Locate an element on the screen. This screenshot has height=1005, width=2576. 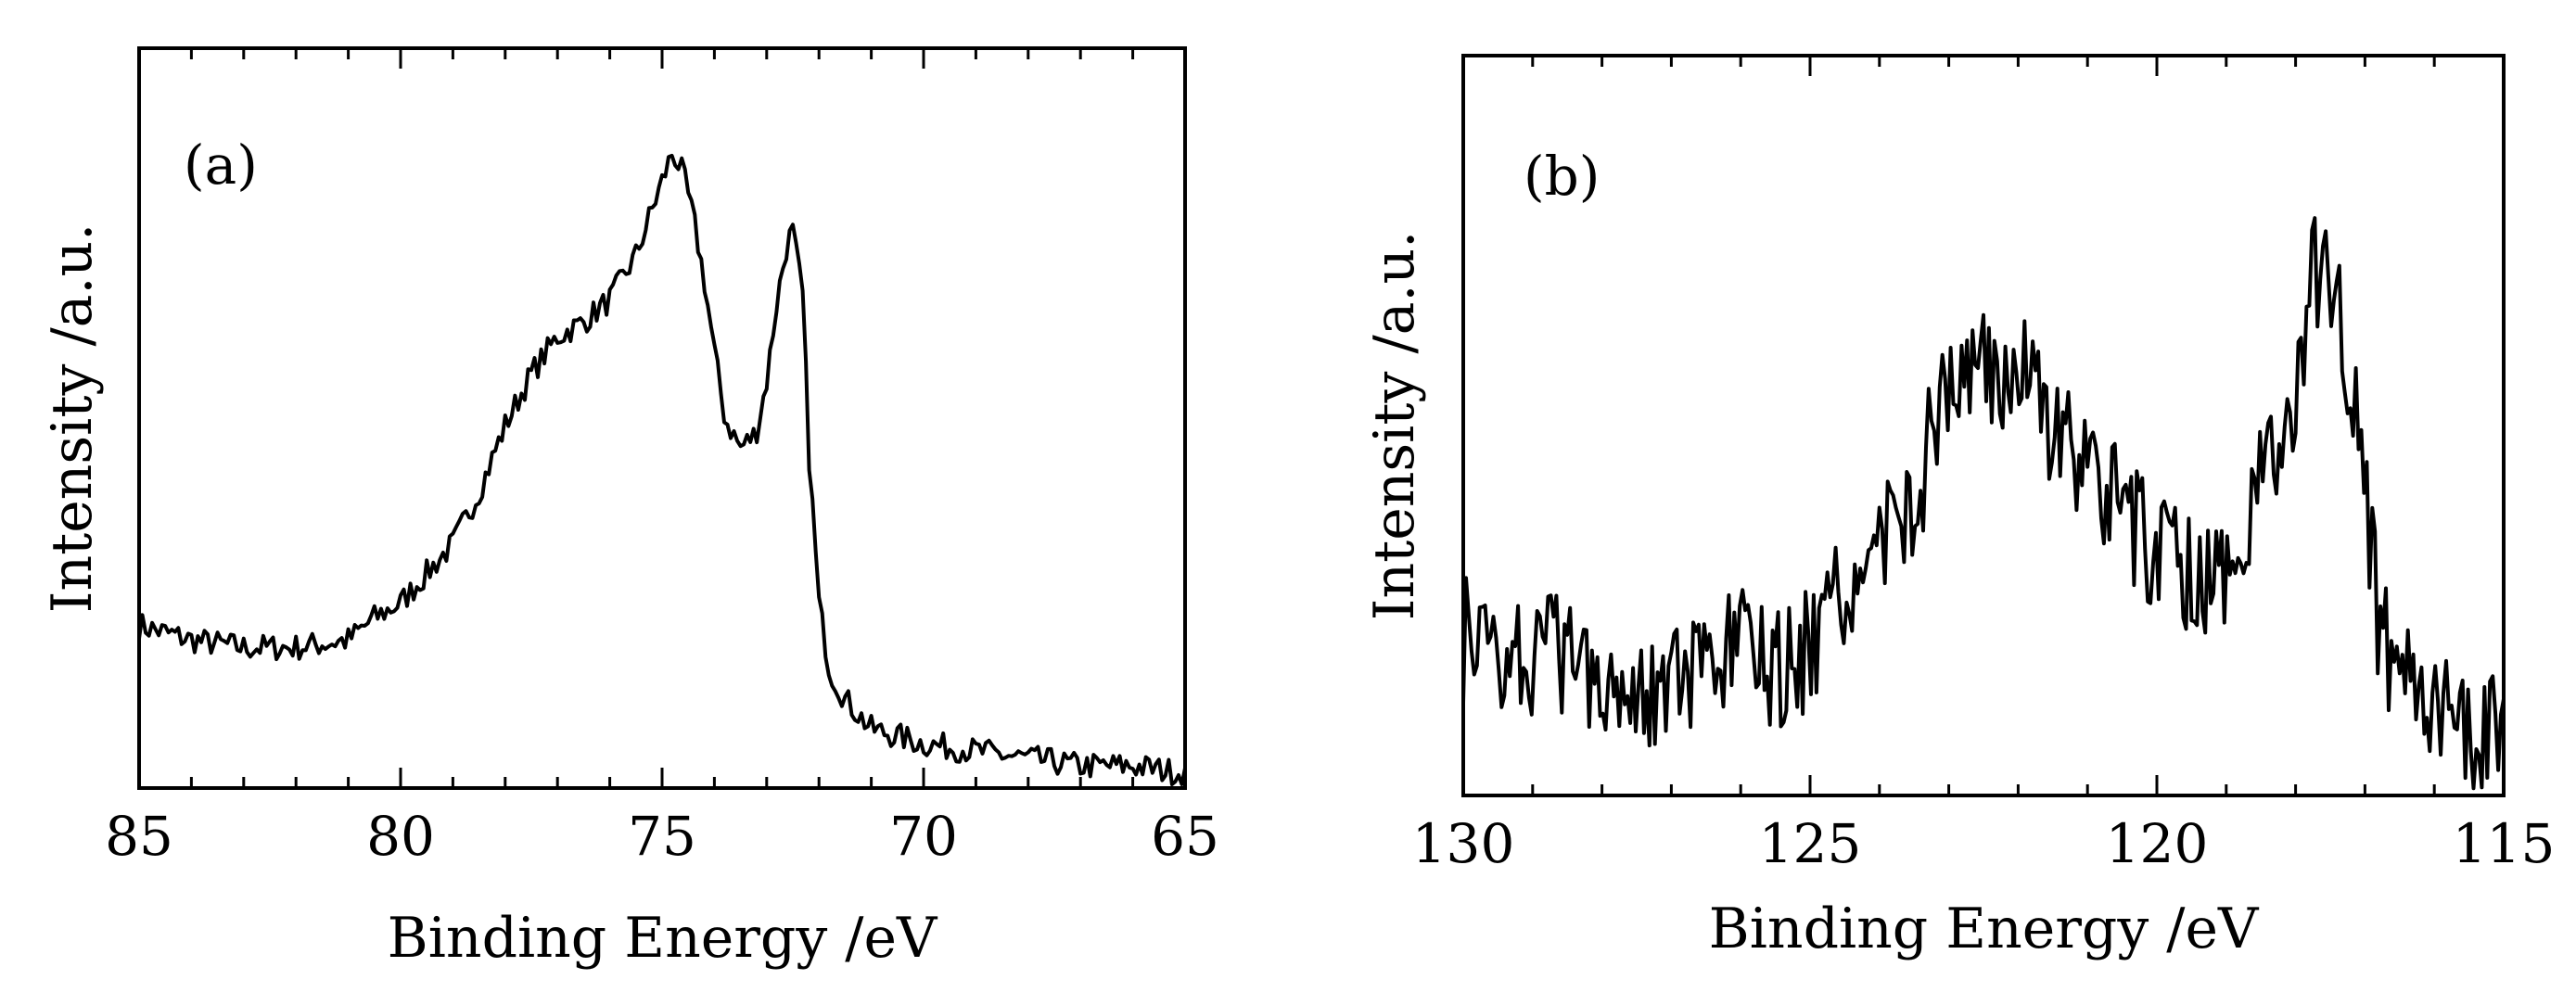
x-tick-label: 75 is located at coordinates (662, 837).